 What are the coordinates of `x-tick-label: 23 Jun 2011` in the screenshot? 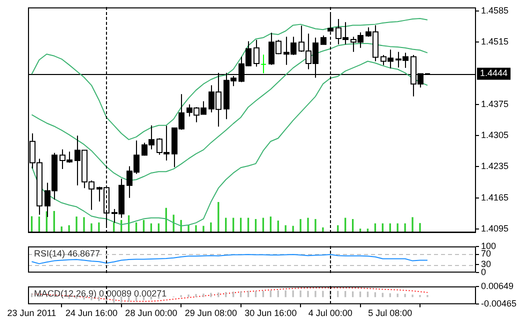 It's located at (31, 313).